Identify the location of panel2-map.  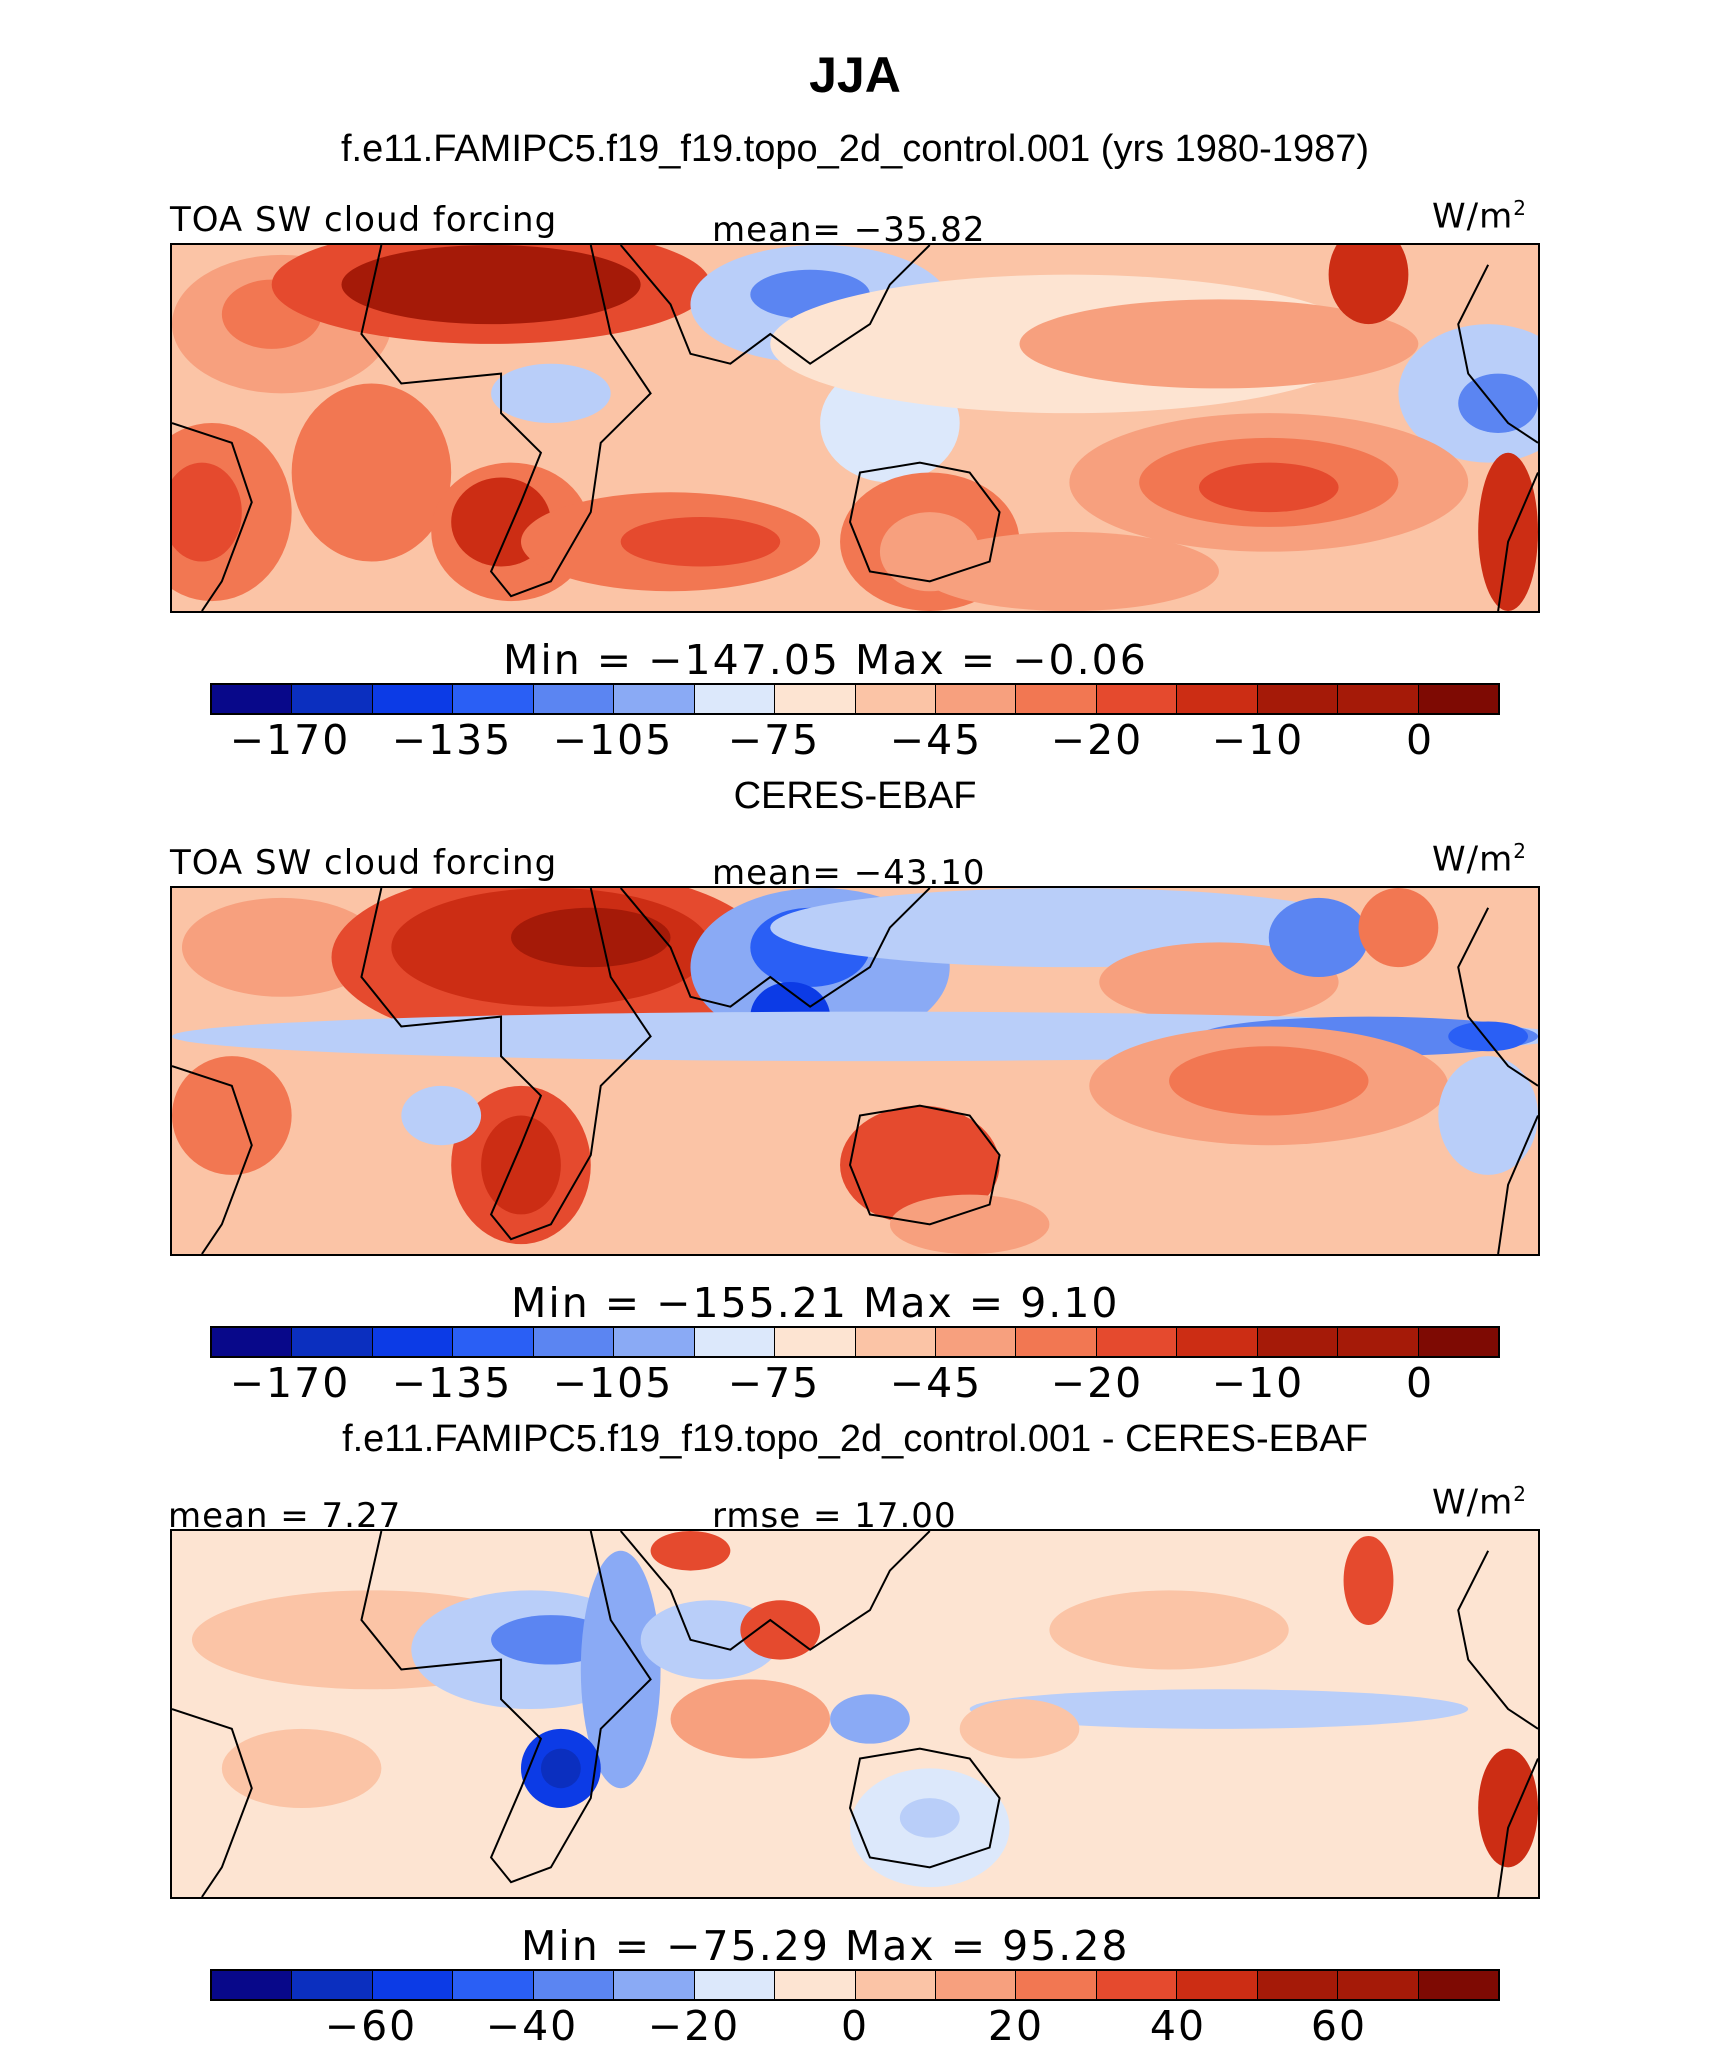
(855, 1071).